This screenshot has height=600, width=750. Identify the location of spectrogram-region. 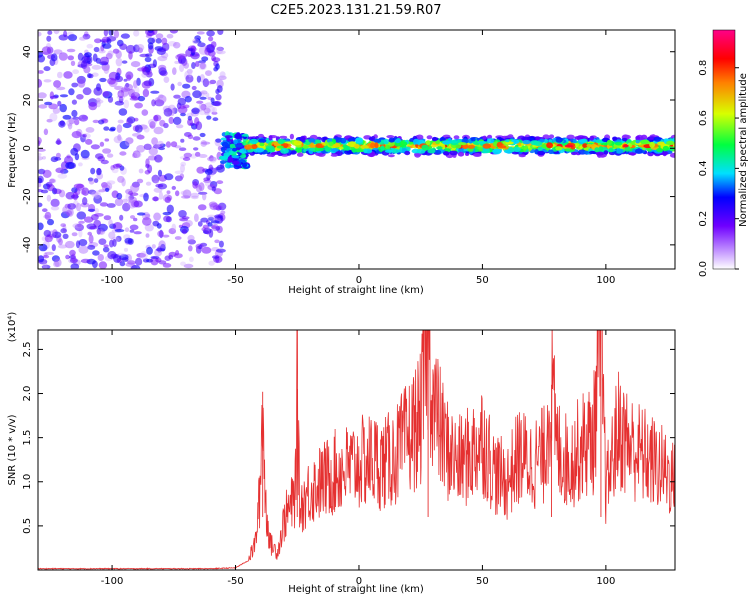
(132, 149).